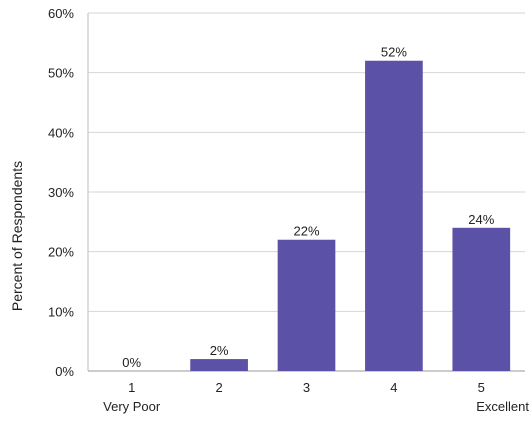 The image size is (531, 424). Describe the element at coordinates (502, 406) in the screenshot. I see `x-tick-sublabel: Excellent` at that location.